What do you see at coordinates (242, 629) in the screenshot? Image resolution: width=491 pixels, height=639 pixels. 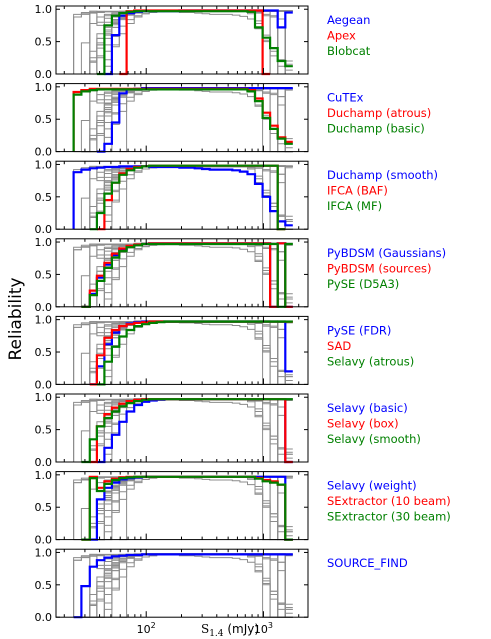 I see `x-axis-label-unit: (mJy)` at bounding box center [242, 629].